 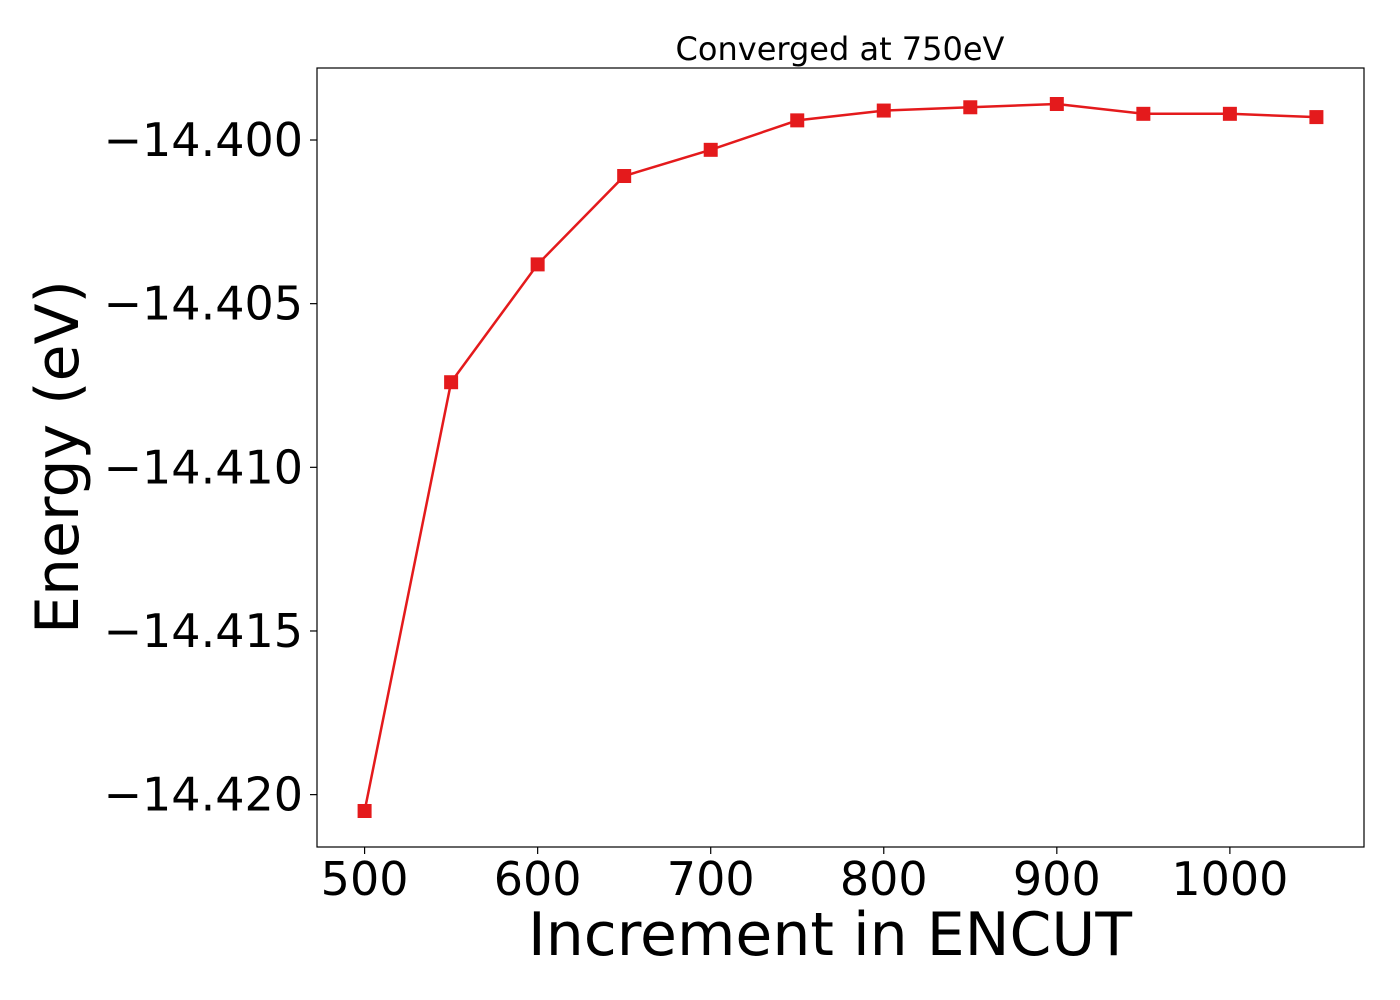 What do you see at coordinates (884, 879) in the screenshot?
I see `x-tick-label: 800` at bounding box center [884, 879].